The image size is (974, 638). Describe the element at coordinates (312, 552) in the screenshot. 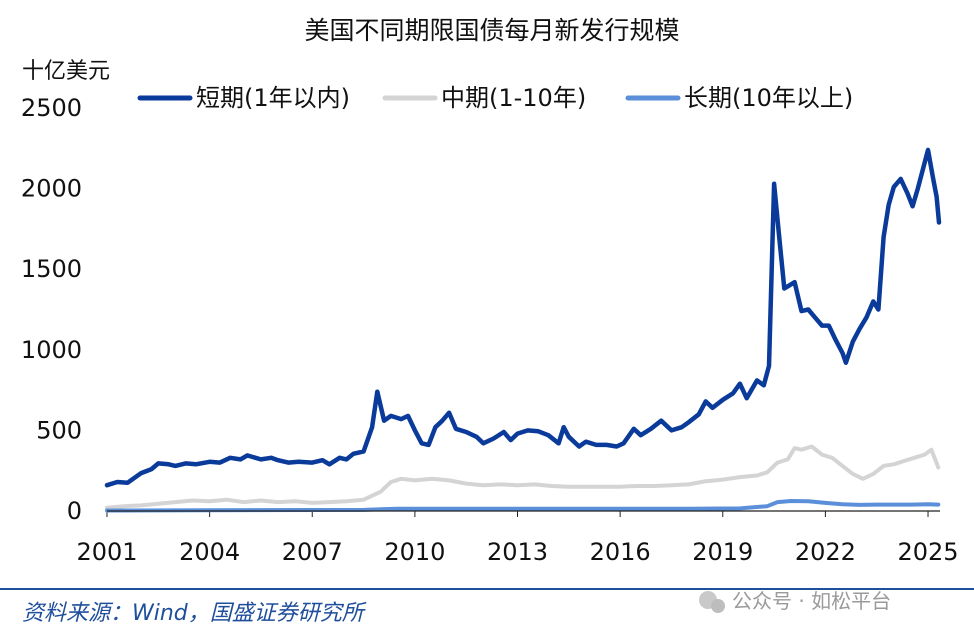

I see `x-tick-label: 2007` at that location.